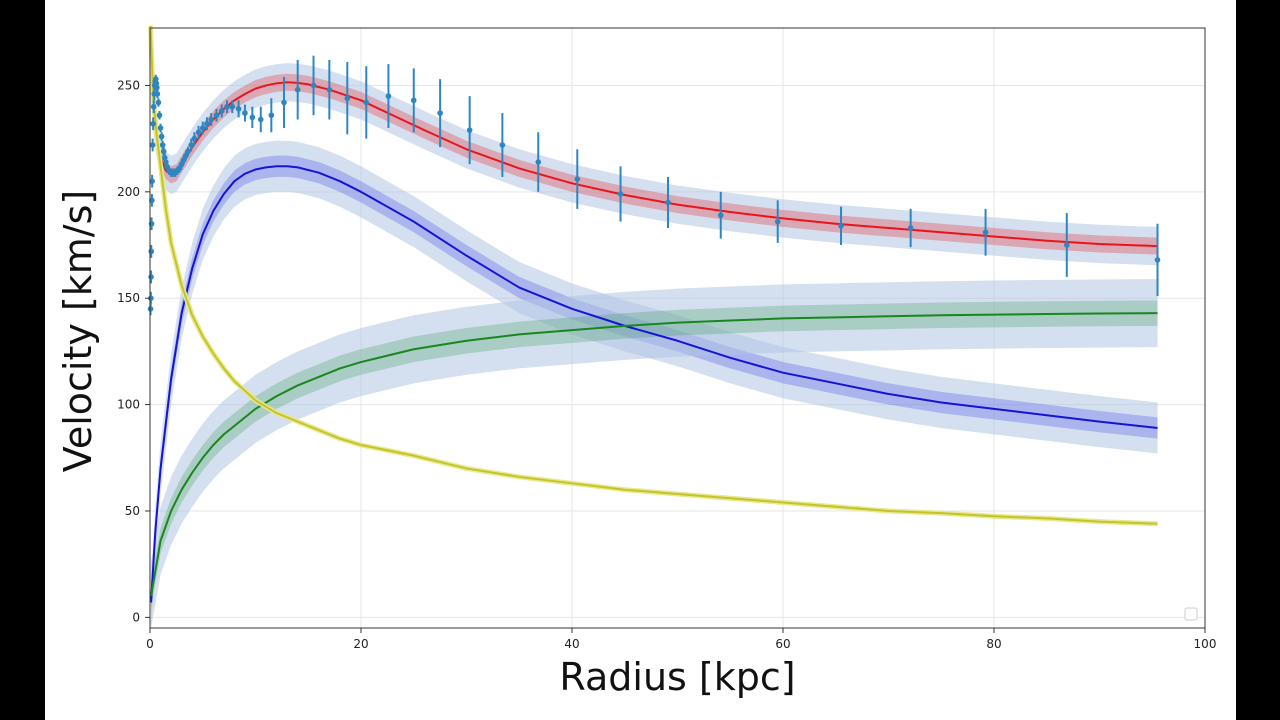  What do you see at coordinates (128, 298) in the screenshot?
I see `y-tick-label: 150` at bounding box center [128, 298].